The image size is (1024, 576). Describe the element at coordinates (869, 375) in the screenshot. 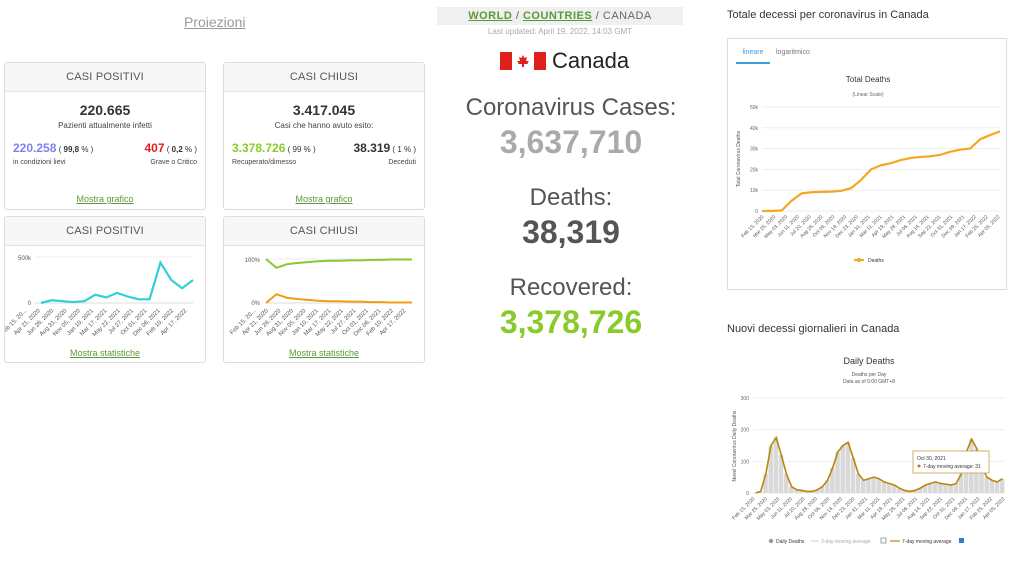

I see `daily-deaths-subtitle-1: Deaths per Day` at that location.